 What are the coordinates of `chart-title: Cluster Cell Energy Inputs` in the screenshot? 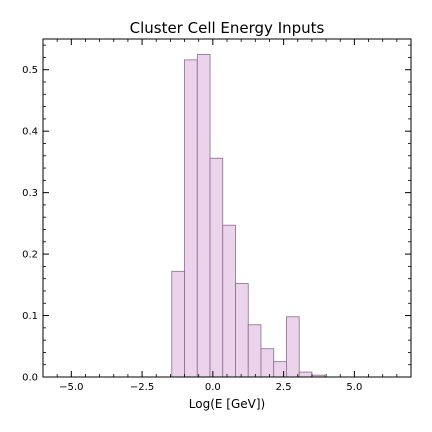 It's located at (227, 28).